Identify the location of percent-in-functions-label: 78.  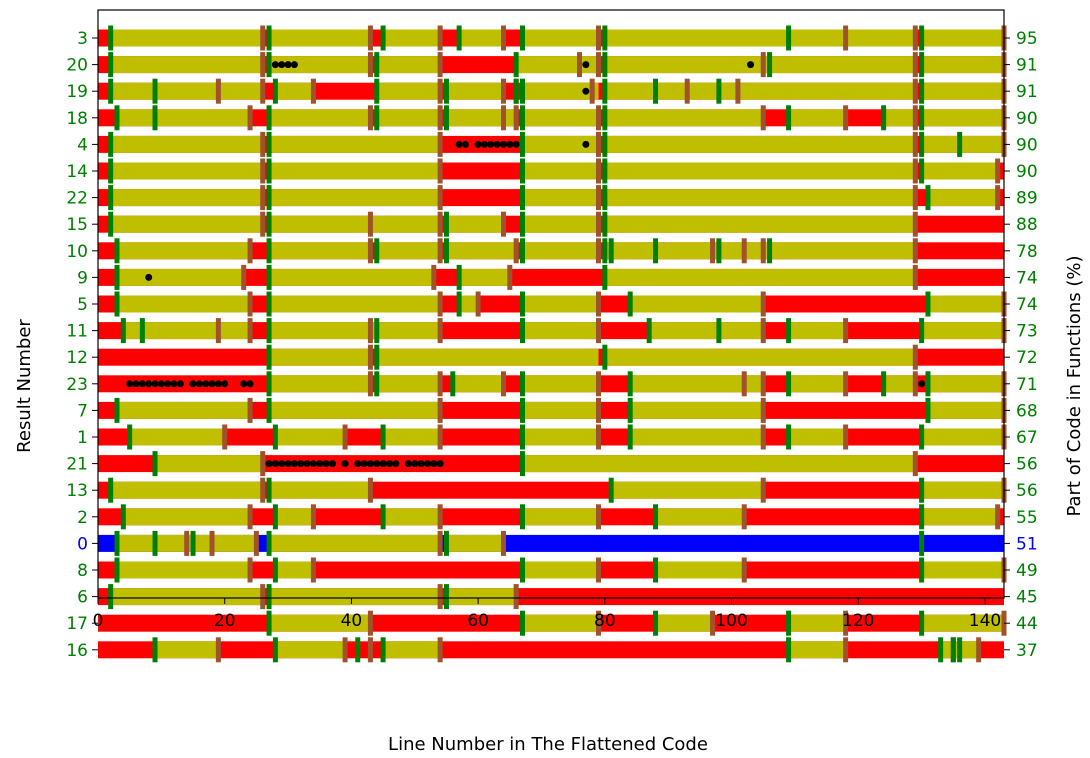
(1027, 252).